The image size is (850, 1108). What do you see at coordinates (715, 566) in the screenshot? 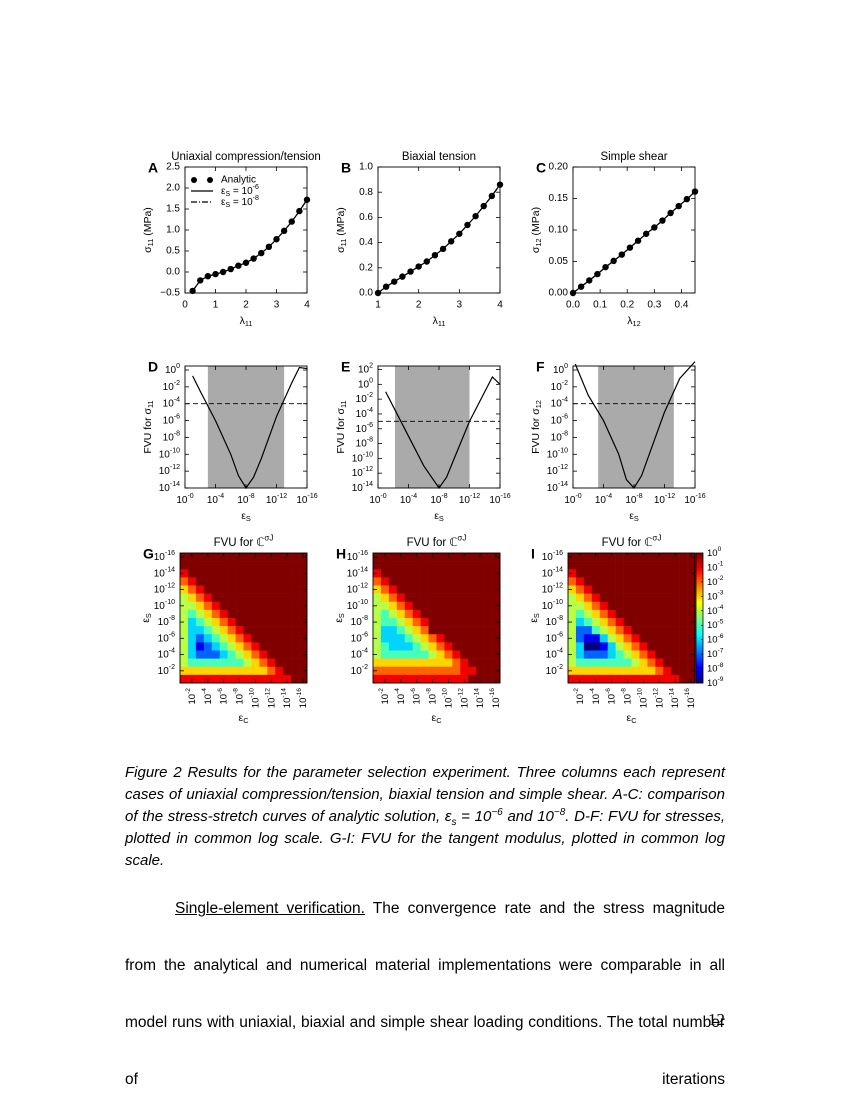
I see `colorbar-tick-label: 10-1` at bounding box center [715, 566].